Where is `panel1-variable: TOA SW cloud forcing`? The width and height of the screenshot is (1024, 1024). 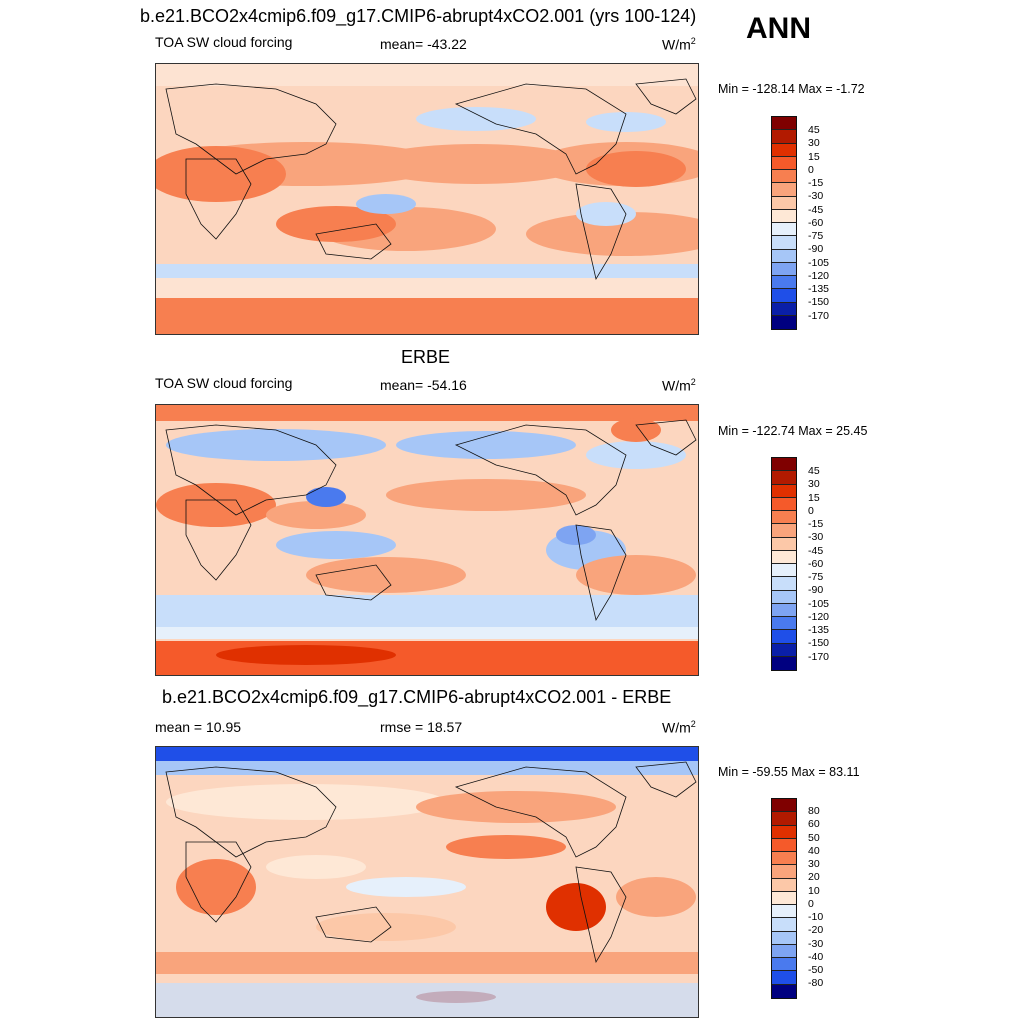
panel1-variable: TOA SW cloud forcing is located at coordinates (224, 42).